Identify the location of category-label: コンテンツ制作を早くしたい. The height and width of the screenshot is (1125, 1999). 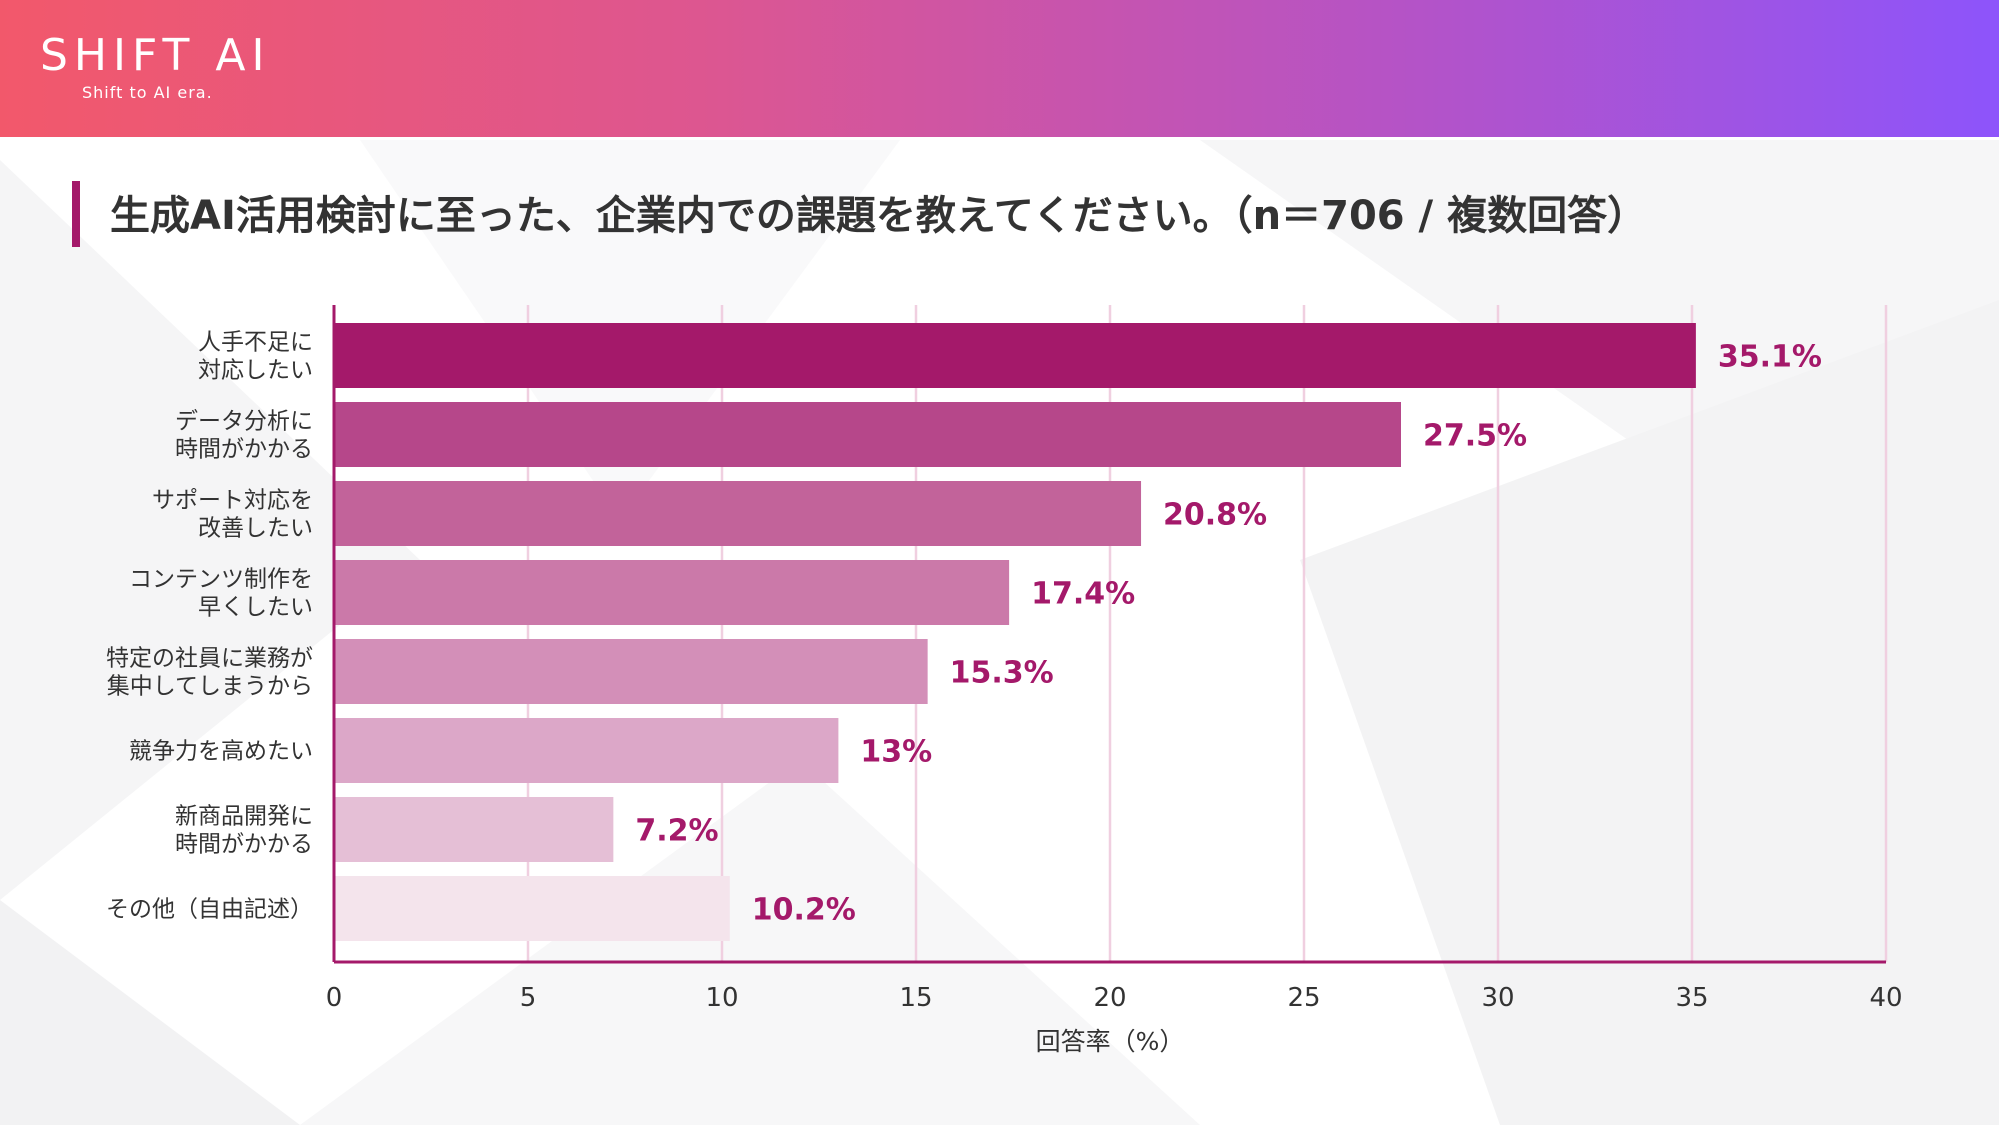
(221, 594).